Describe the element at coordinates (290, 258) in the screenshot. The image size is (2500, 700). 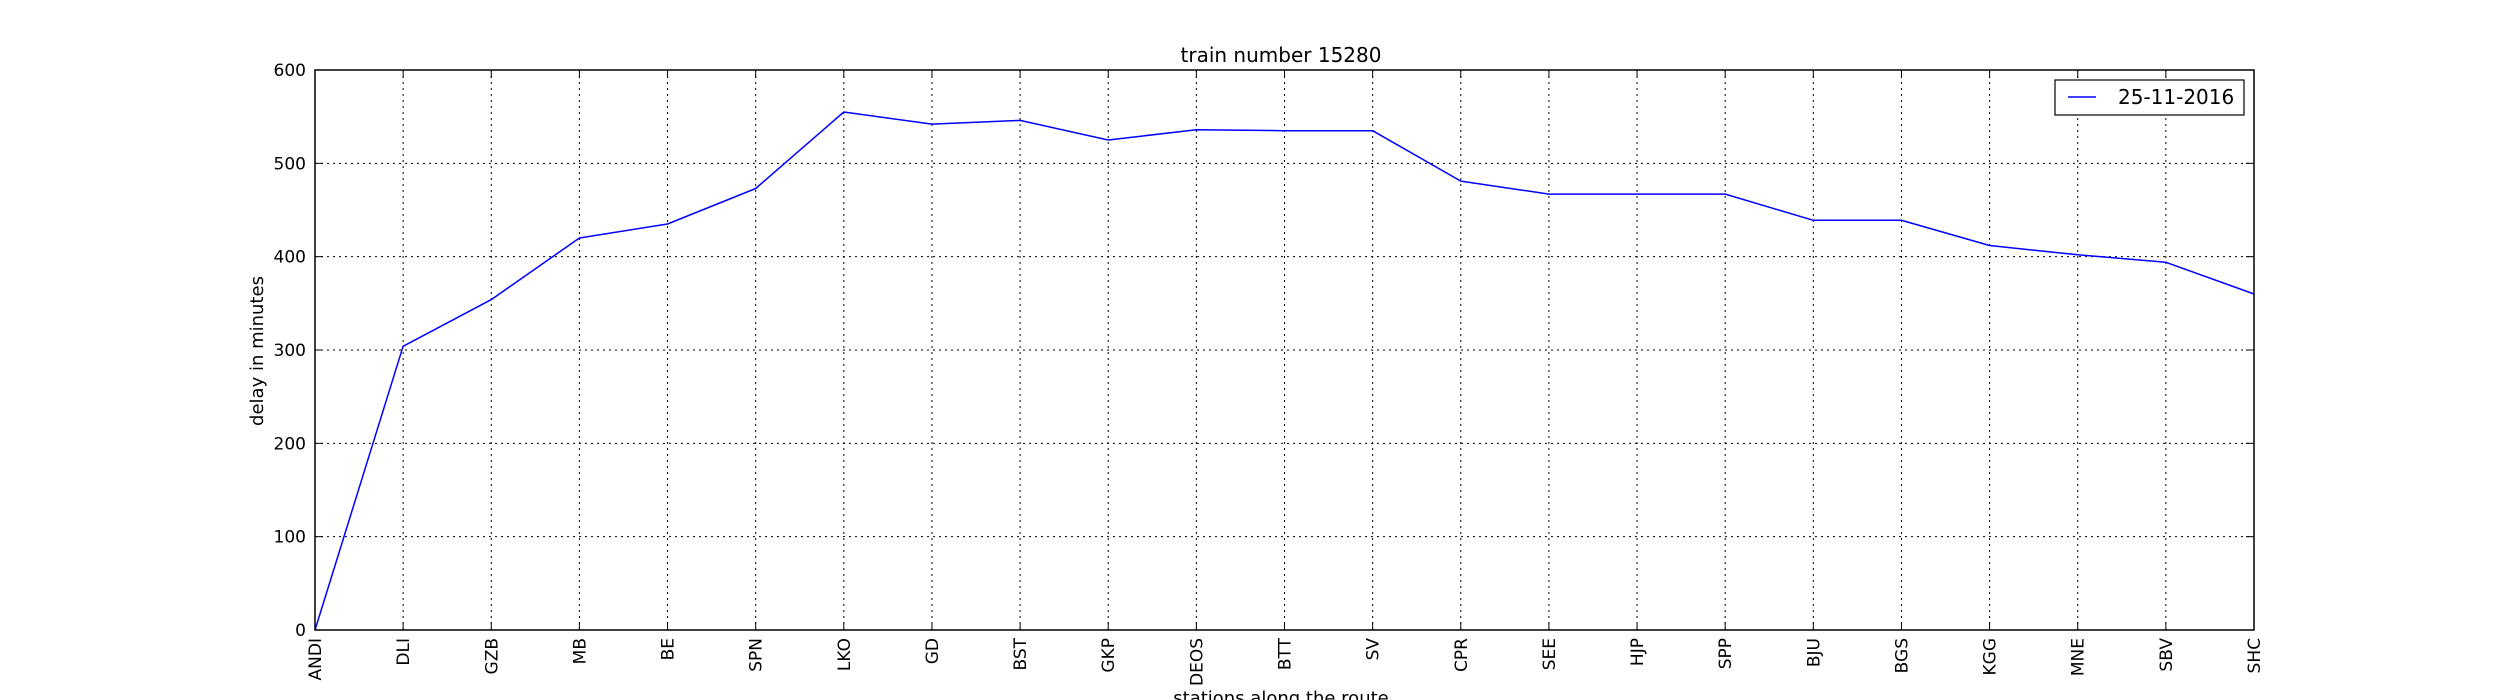
I see `y-tick-label: 400` at that location.